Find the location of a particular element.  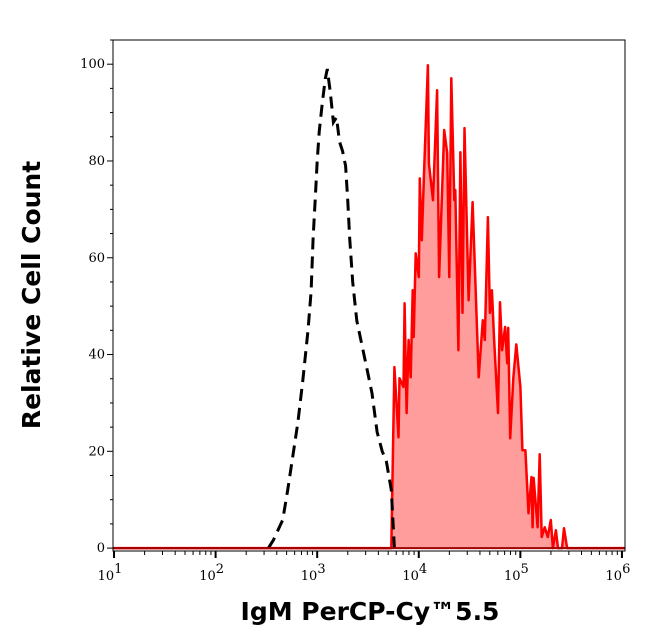

y-axis-title: Relative Cell Count is located at coordinates (31, 295).